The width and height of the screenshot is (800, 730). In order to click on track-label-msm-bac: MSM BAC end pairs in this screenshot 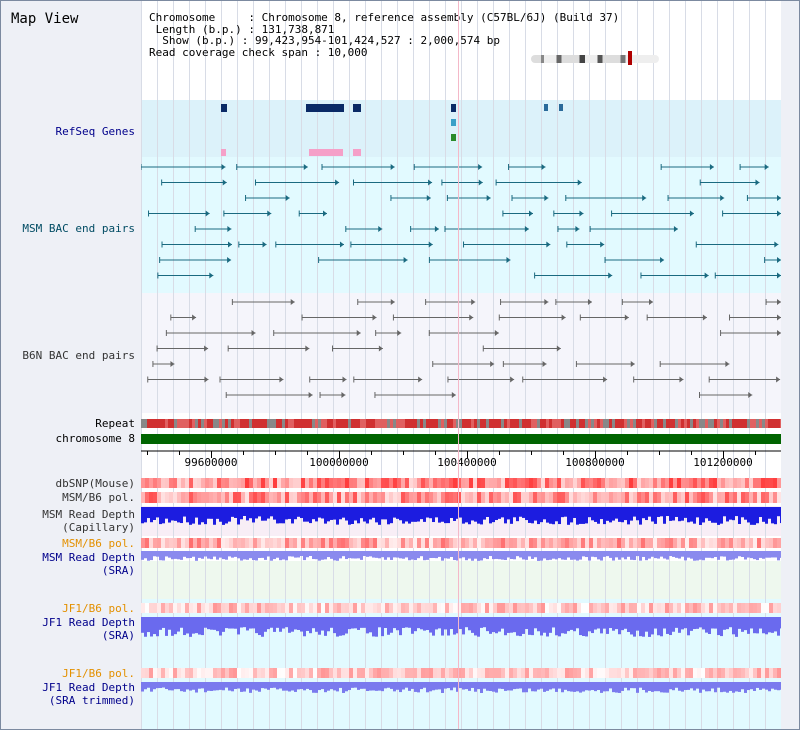, I will do `click(78, 228)`.